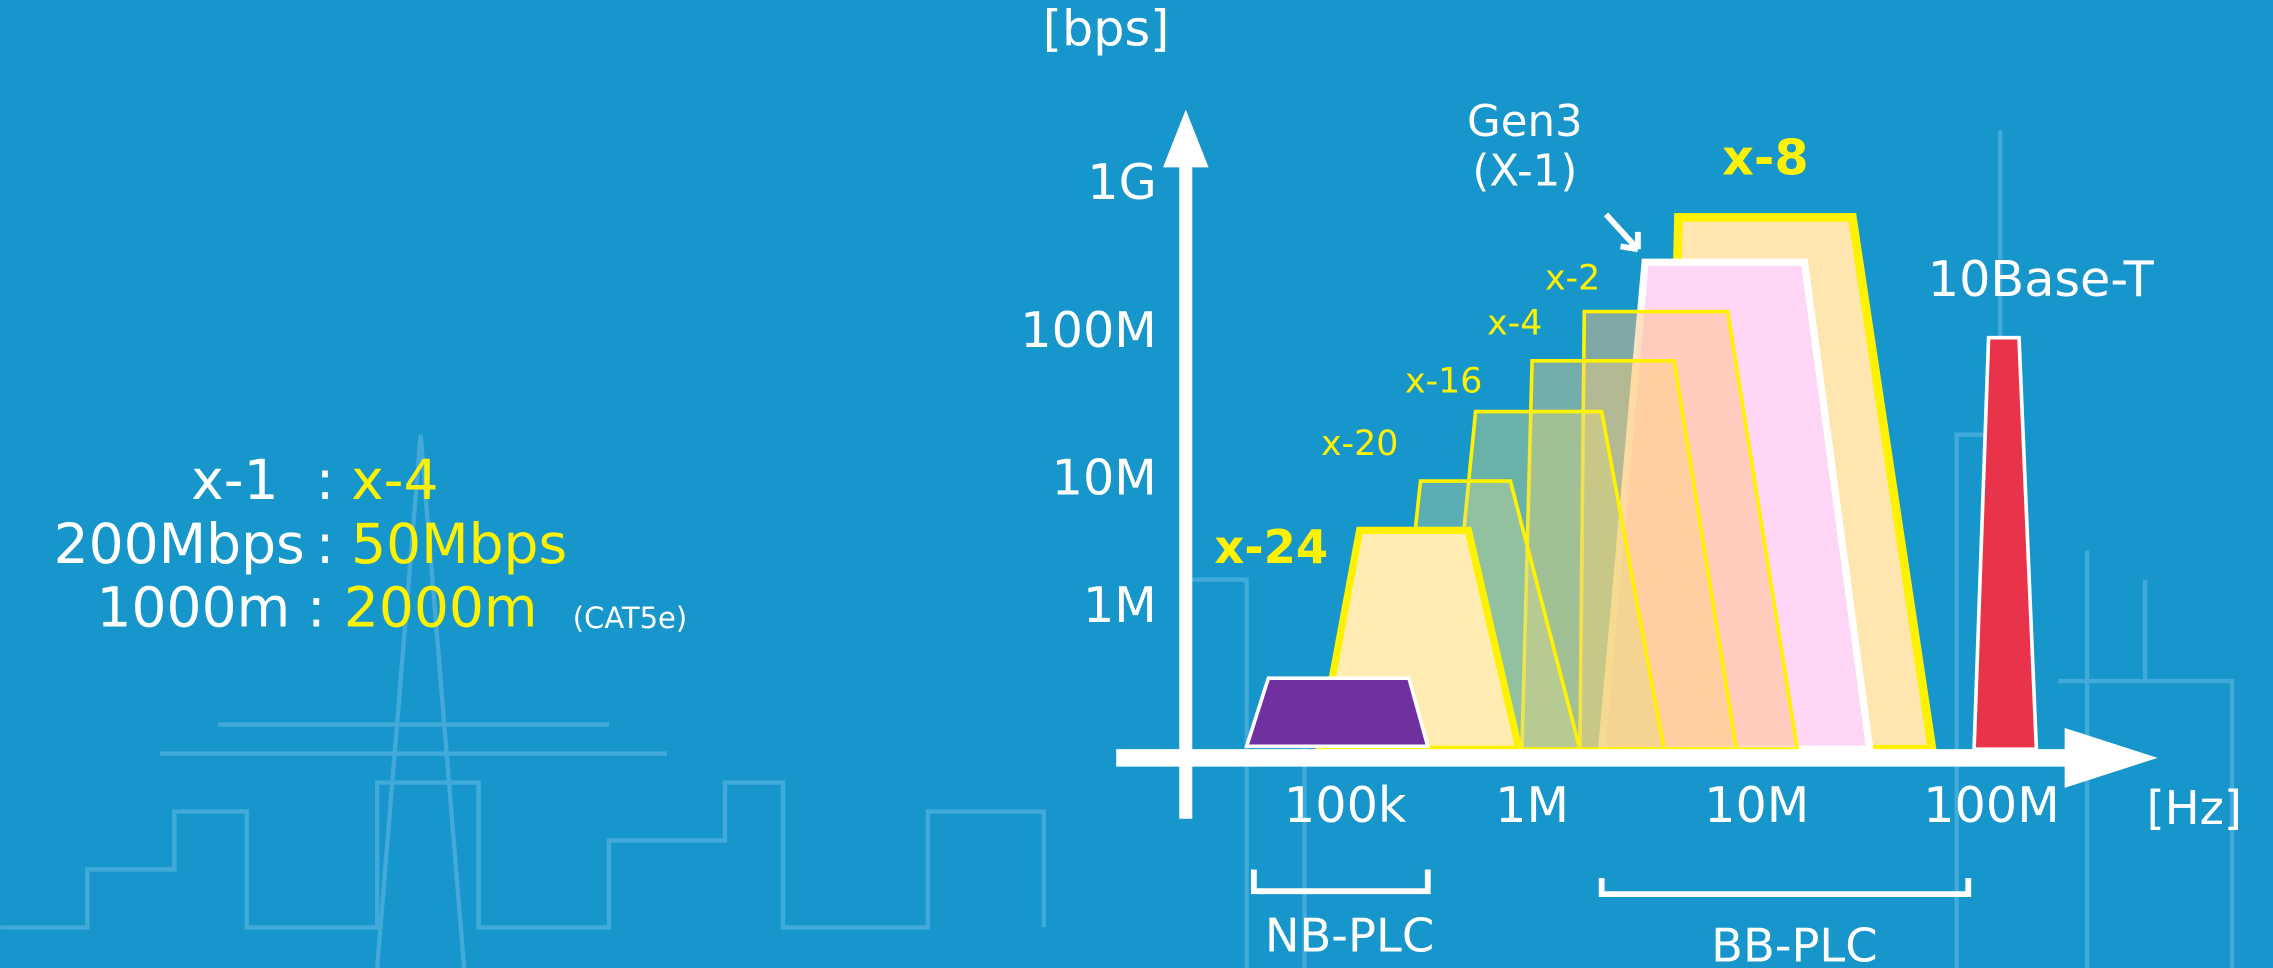 The image size is (2273, 968). Describe the element at coordinates (234, 480) in the screenshot. I see `comparison-left: x-1` at that location.